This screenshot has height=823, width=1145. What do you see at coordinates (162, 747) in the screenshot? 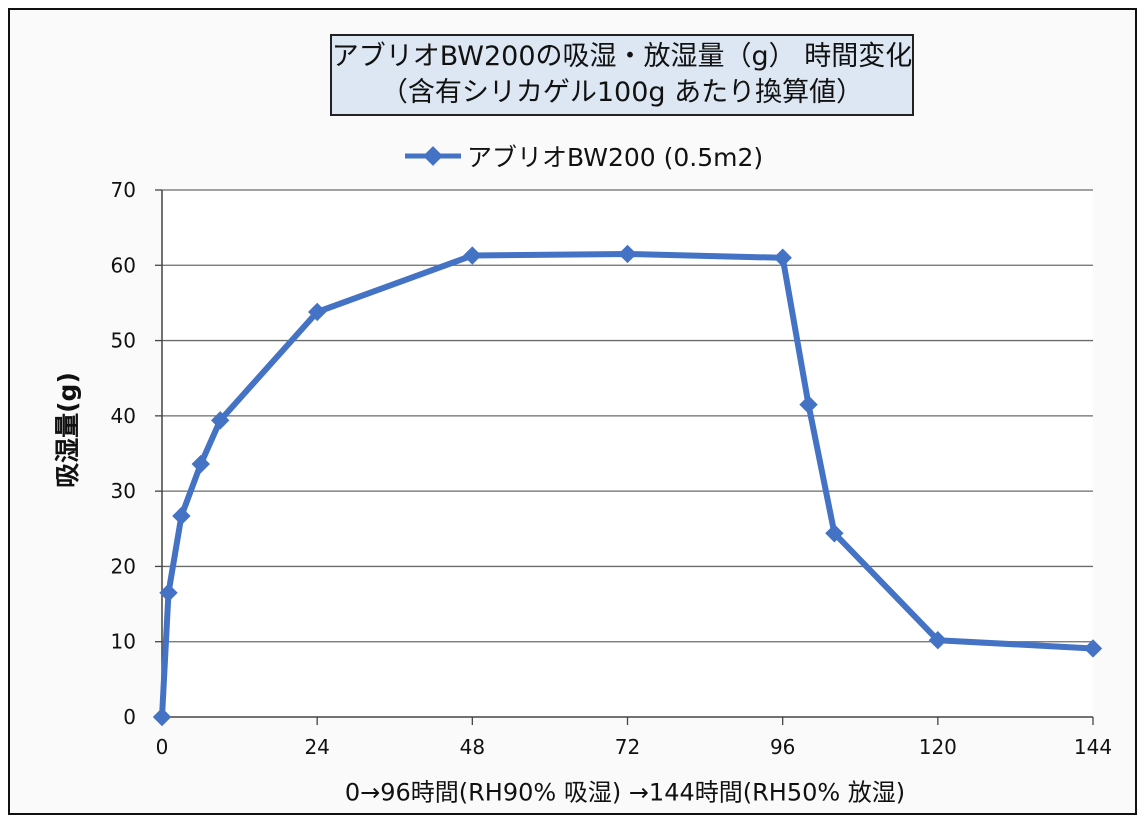
I see `x-tick-label: 0` at bounding box center [162, 747].